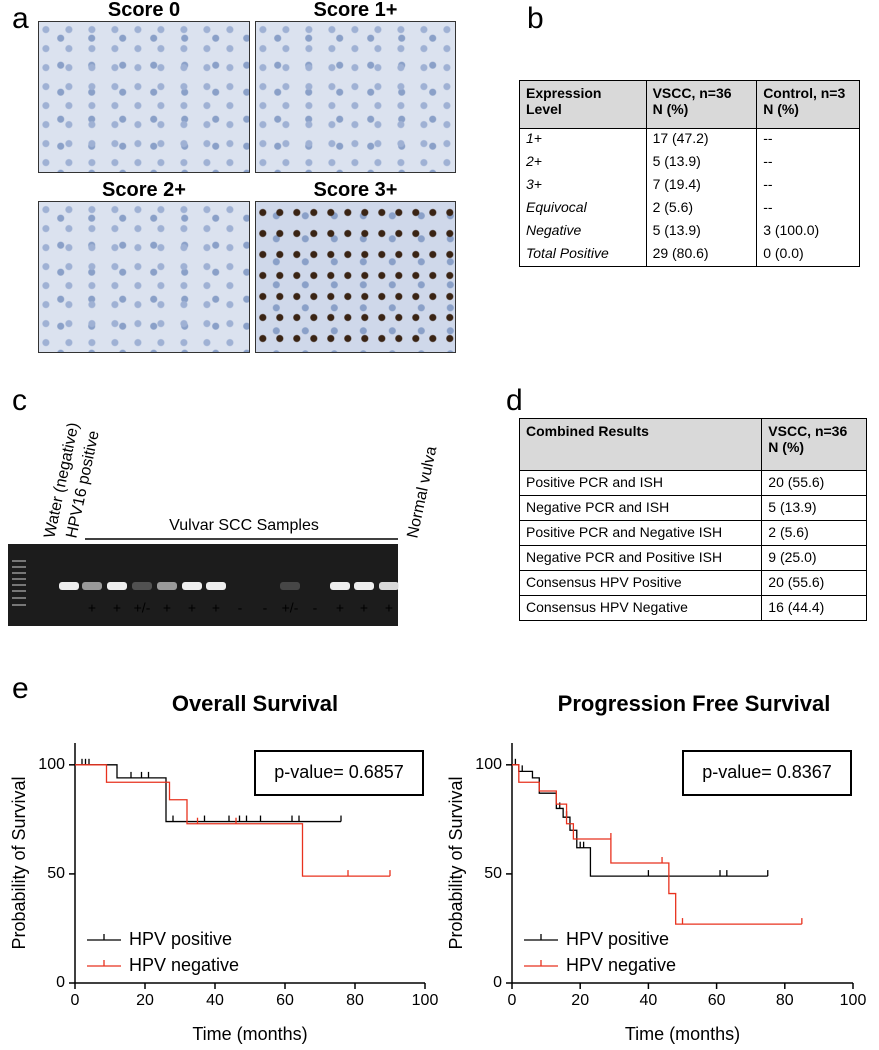 Image resolution: width=879 pixels, height=1050 pixels. What do you see at coordinates (290, 608) in the screenshot?
I see `pcr-call: +/-` at bounding box center [290, 608].